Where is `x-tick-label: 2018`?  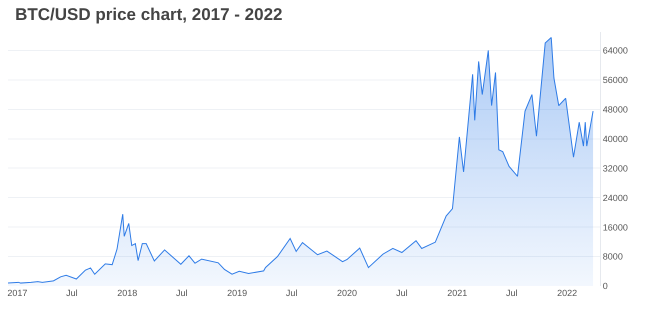 x-tick-label: 2018 is located at coordinates (127, 293).